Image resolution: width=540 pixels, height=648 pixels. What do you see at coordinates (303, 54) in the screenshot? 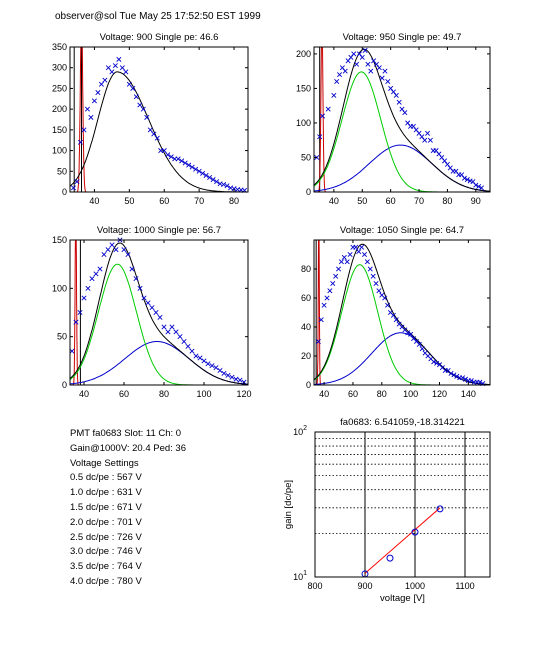
I see `y-tick-label: 200` at bounding box center [303, 54].